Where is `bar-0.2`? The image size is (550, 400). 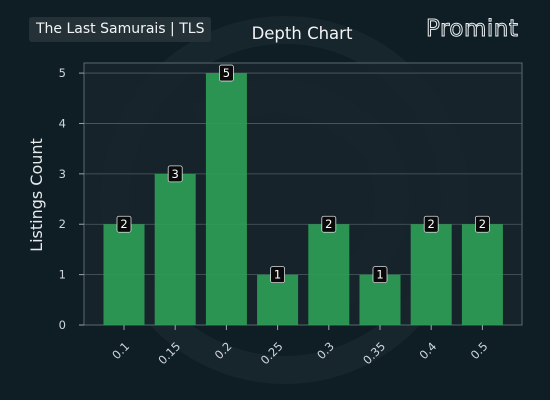 bar-0.2 is located at coordinates (226, 199).